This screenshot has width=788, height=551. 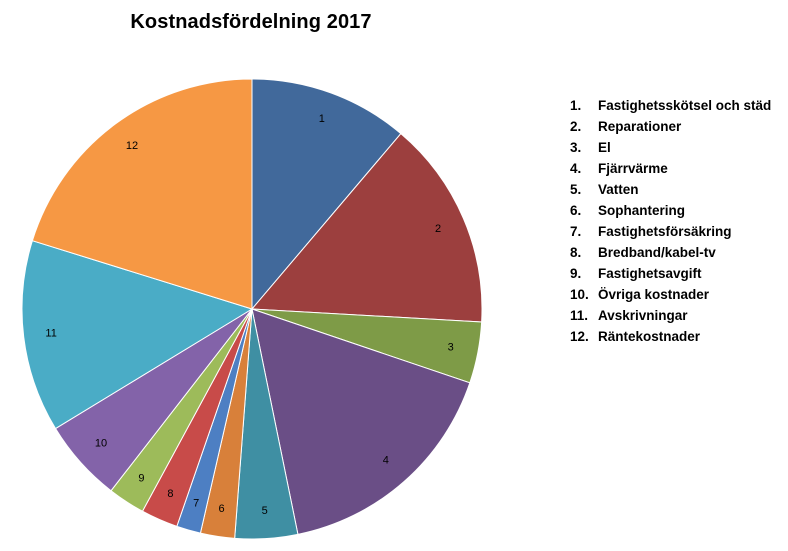 What do you see at coordinates (650, 273) in the screenshot?
I see `legend-item-label: Fastighetsavgift` at bounding box center [650, 273].